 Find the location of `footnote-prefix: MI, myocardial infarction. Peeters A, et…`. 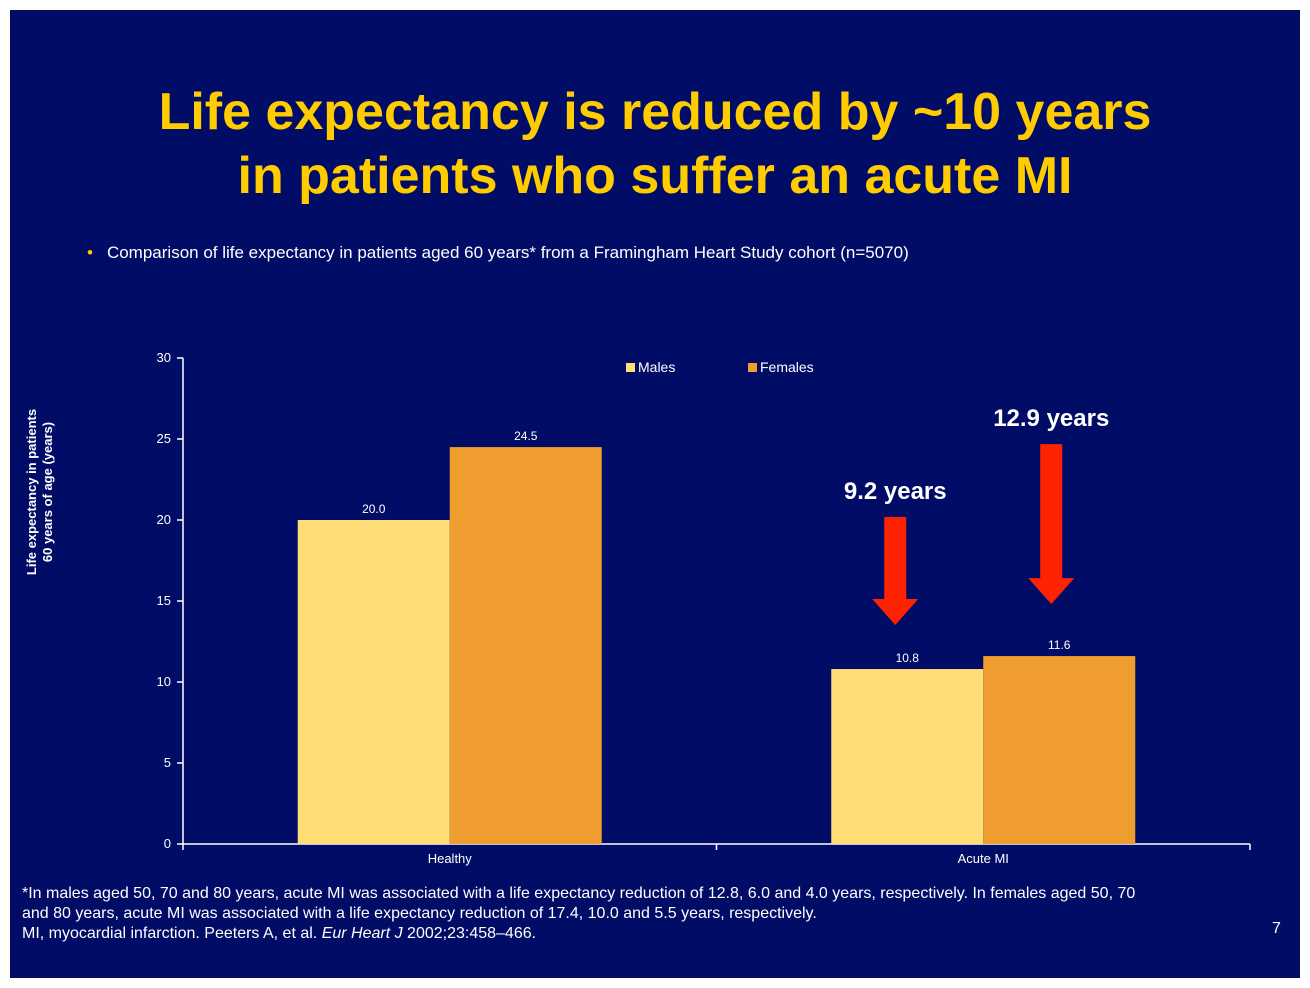

footnote-prefix: MI, myocardial infarction. Peeters A, et… is located at coordinates (172, 933).